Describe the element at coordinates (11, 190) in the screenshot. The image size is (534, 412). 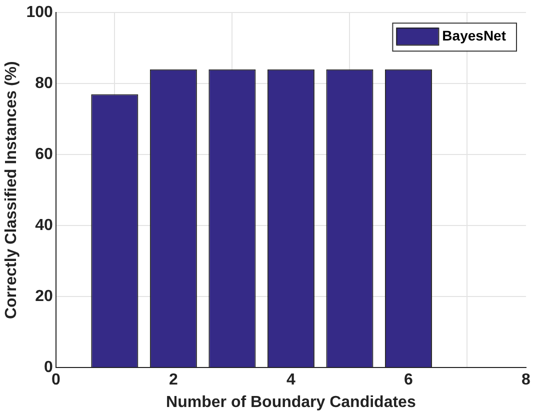
I see `y-axis-title: Correctly Classified Instances (%)` at that location.